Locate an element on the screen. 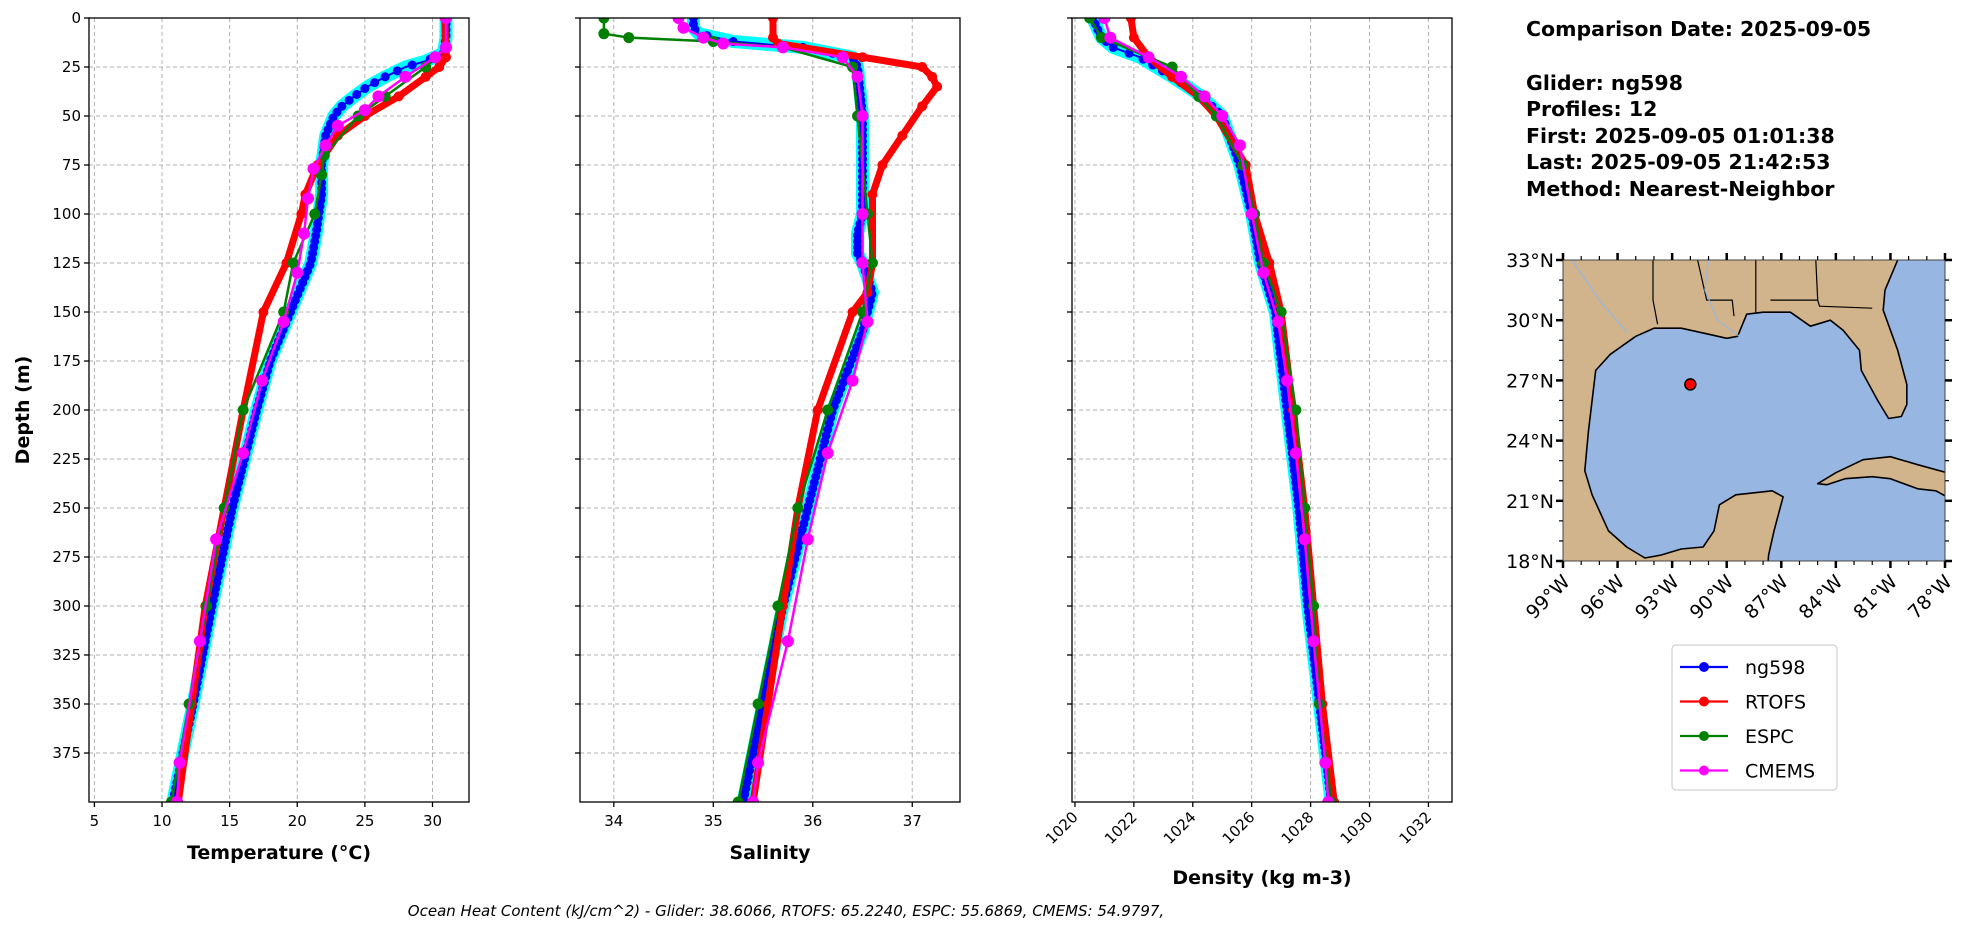 Image resolution: width=1987 pixels, height=934 pixels. plot-area is located at coordinates (770, 410).